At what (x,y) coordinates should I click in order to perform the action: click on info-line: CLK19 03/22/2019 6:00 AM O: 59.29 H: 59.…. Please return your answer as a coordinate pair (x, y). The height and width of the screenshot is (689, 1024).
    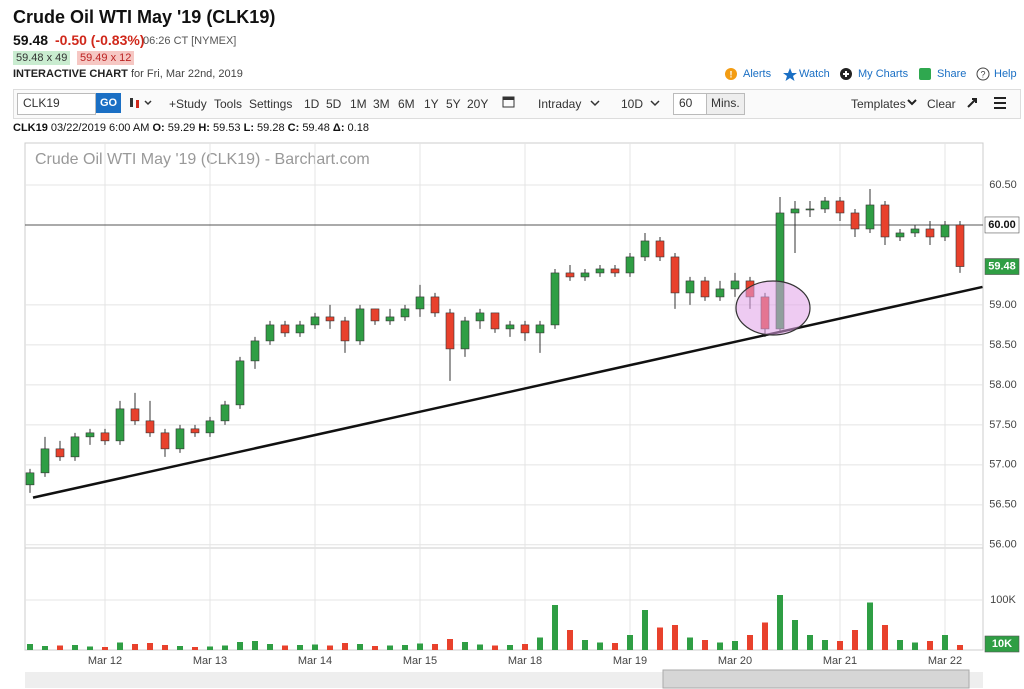
    Looking at the image, I should click on (191, 128).